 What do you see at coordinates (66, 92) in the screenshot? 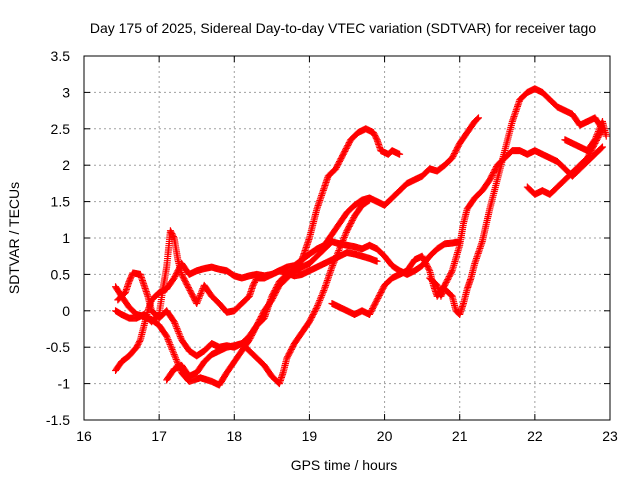
I see `y-tick-label: 3` at bounding box center [66, 92].